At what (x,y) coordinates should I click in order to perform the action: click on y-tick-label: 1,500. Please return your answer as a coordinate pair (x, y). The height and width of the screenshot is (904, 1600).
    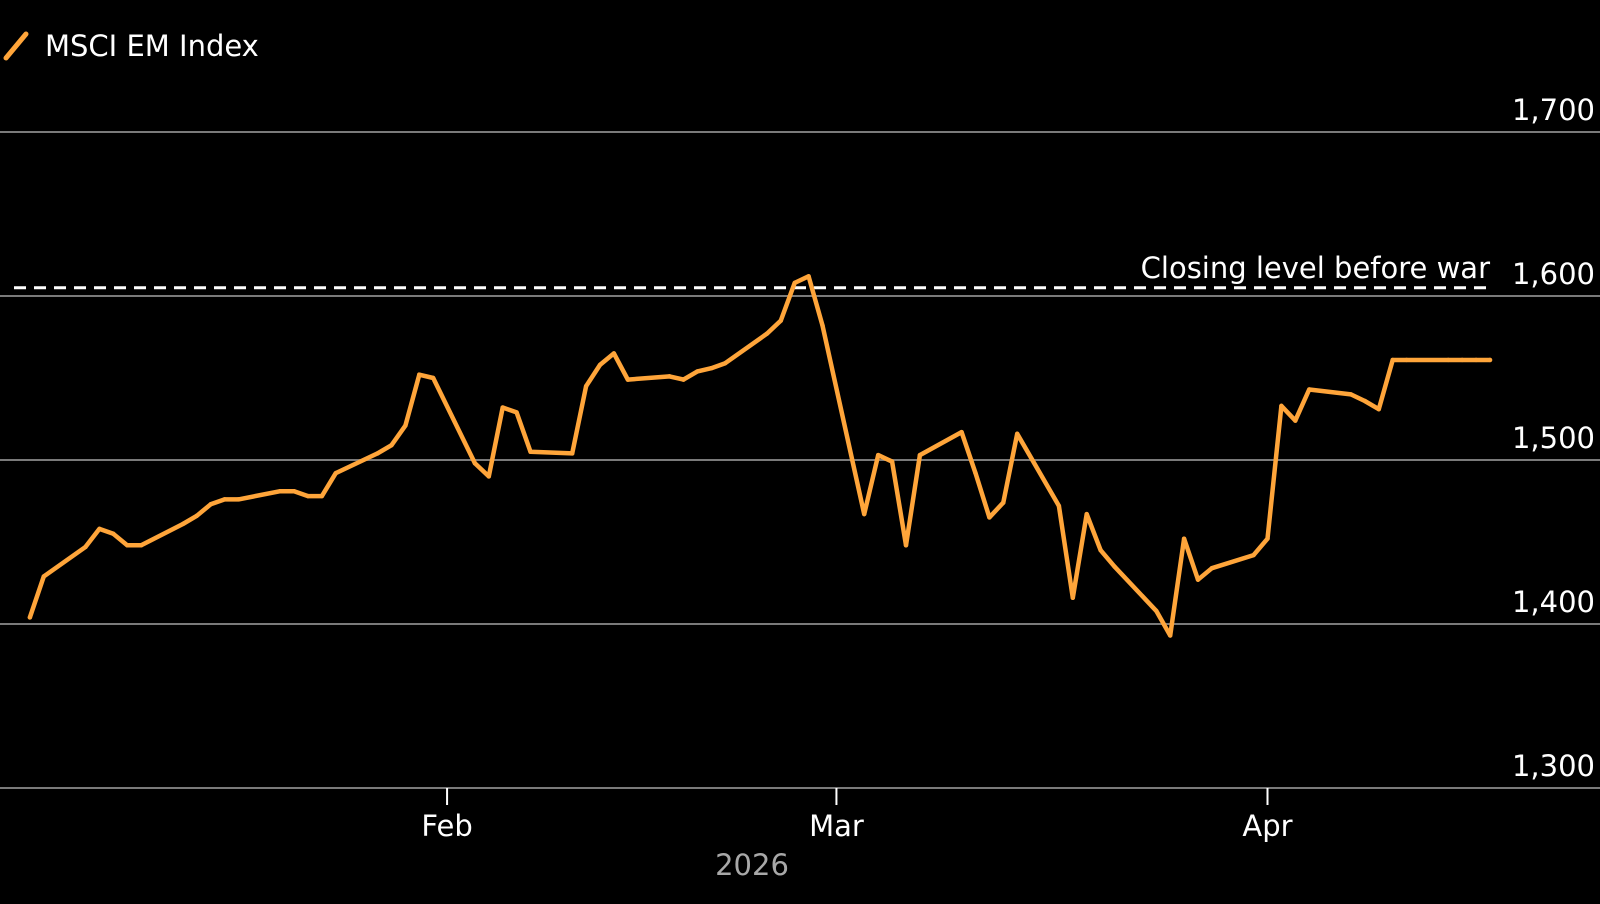
    Looking at the image, I should click on (1553, 438).